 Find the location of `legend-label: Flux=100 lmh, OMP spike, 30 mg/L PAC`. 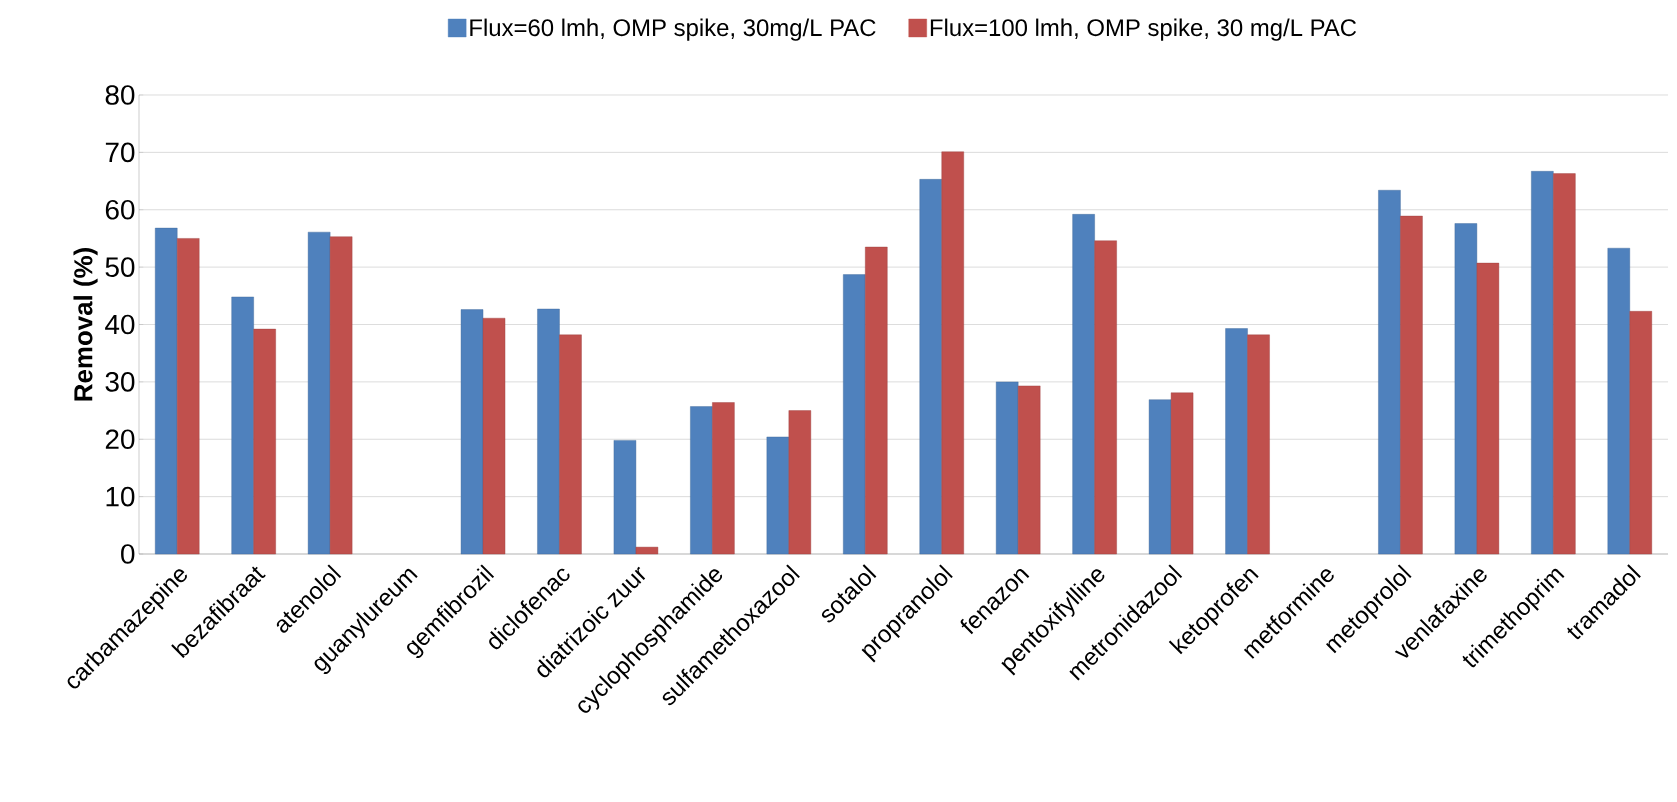

legend-label: Flux=100 lmh, OMP spike, 30 mg/L PAC is located at coordinates (1143, 29).